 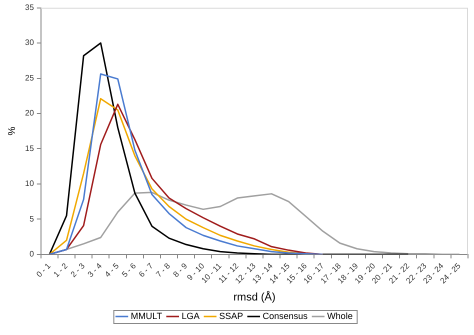 I want to click on y-tick-label: 30, so click(x=29, y=43).